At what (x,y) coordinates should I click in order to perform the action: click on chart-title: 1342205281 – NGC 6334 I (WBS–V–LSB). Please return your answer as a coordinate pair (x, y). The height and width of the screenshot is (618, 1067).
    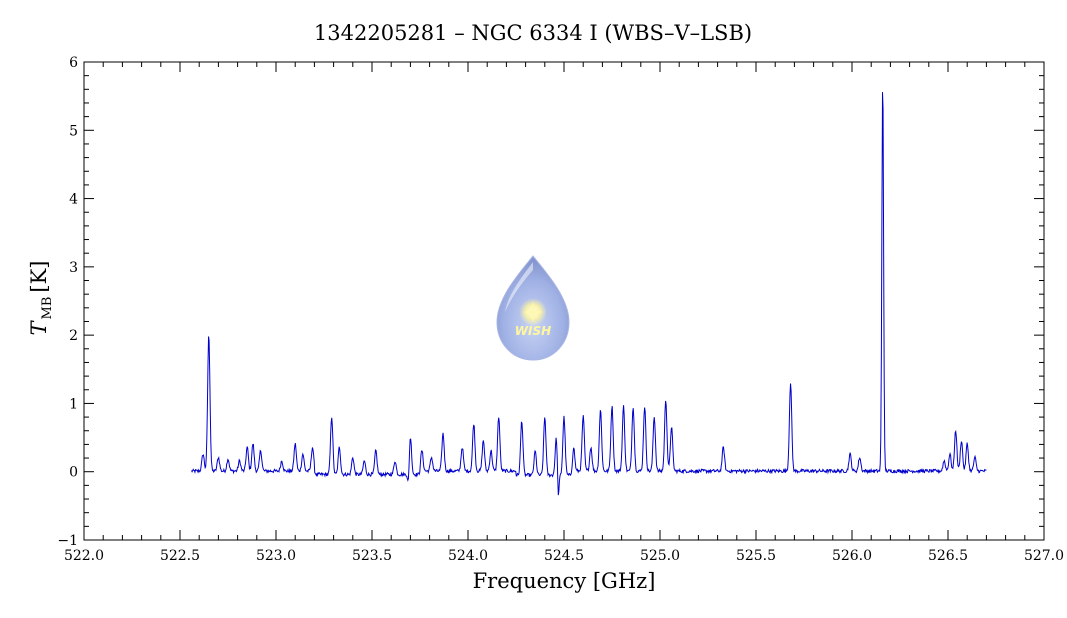
    Looking at the image, I should click on (533, 33).